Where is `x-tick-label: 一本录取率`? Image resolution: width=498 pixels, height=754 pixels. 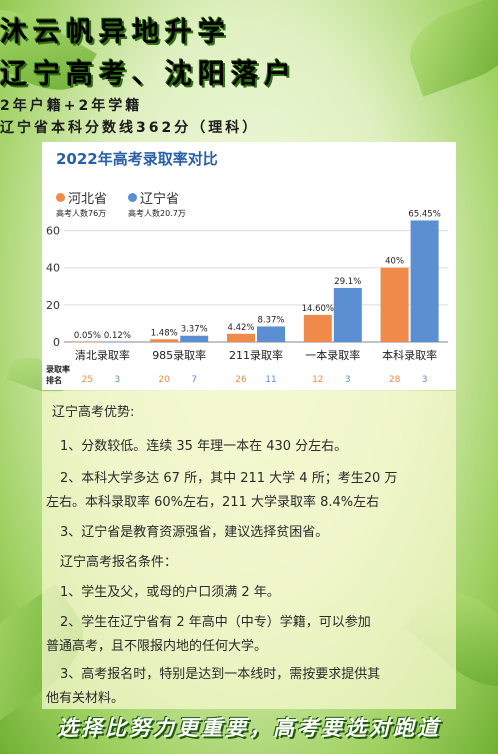
x-tick-label: 一本录取率 is located at coordinates (332, 355).